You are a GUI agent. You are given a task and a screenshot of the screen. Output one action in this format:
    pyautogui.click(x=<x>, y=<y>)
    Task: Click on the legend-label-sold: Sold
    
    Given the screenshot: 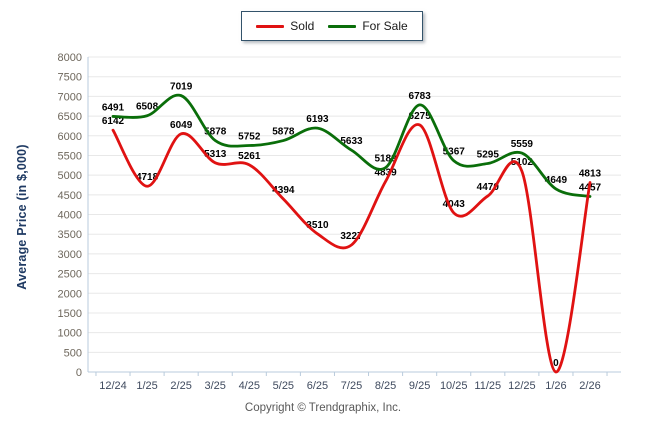 What is the action you would take?
    pyautogui.click(x=302, y=26)
    